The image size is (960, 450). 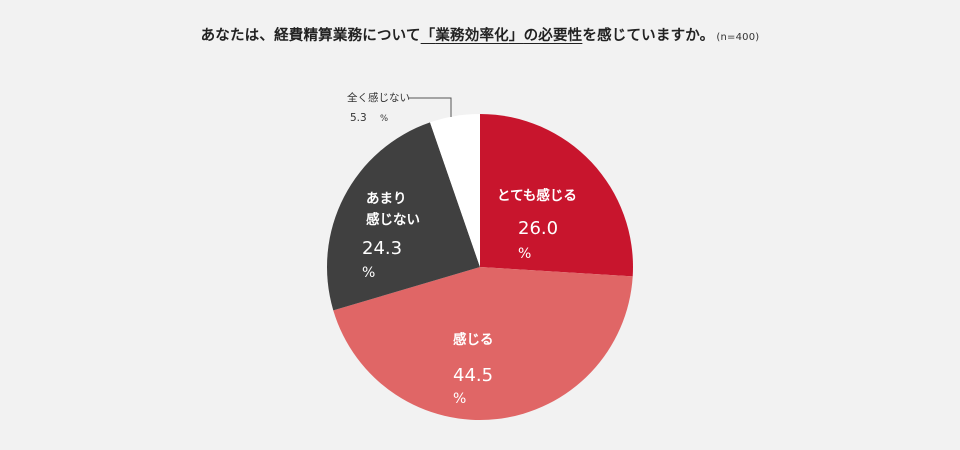 What do you see at coordinates (428, 36) in the screenshot?
I see `title-bracket-open: 「` at bounding box center [428, 36].